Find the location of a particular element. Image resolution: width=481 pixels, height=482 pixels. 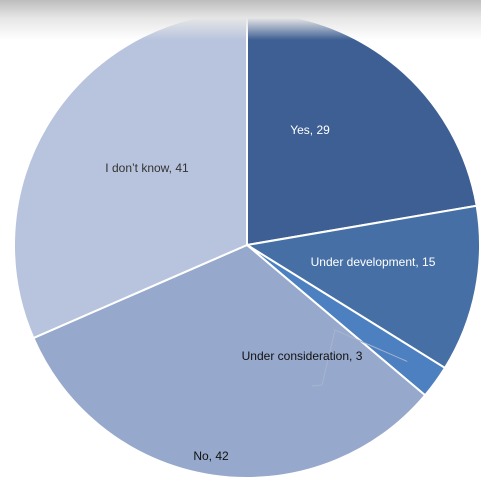

slice-label-under-development: Under development, 15 is located at coordinates (373, 262).